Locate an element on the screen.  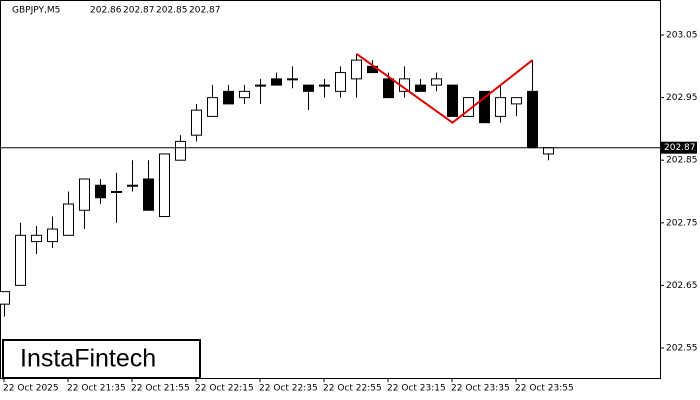
y-tick-label: 202.65 is located at coordinates (682, 286).